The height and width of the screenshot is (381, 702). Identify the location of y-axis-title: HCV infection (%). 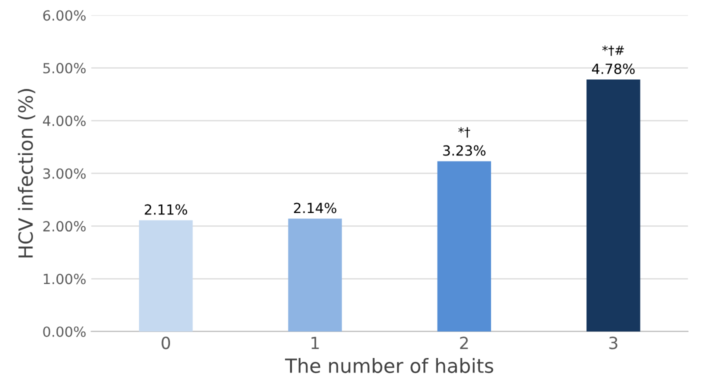
(27, 173).